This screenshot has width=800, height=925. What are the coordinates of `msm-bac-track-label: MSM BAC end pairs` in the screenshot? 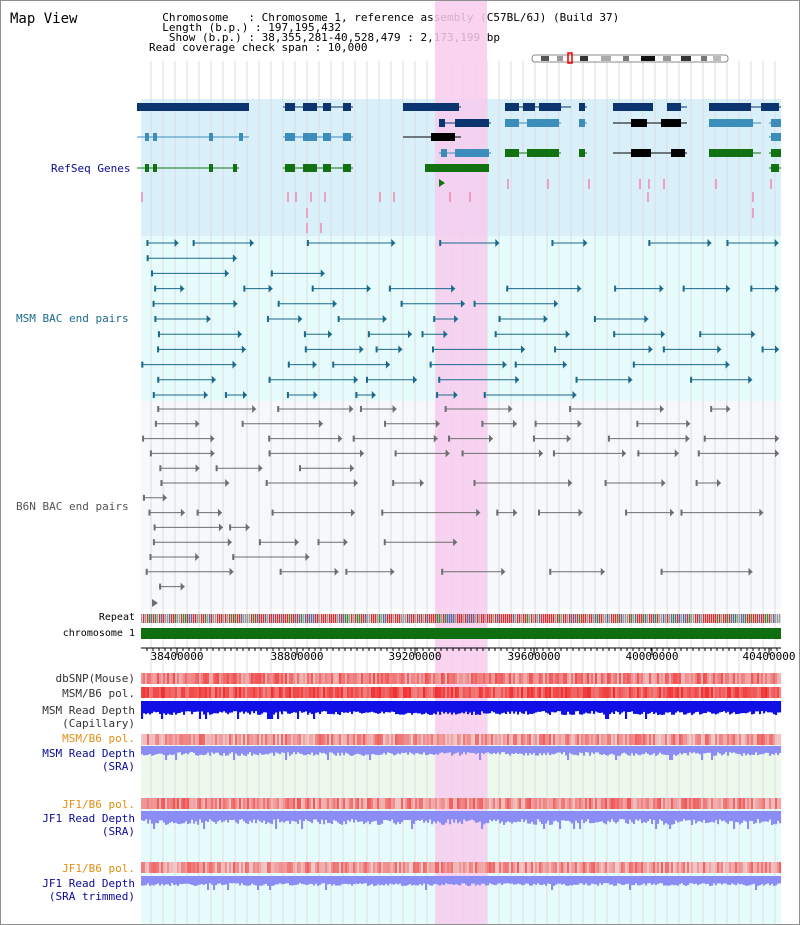 It's located at (72, 318).